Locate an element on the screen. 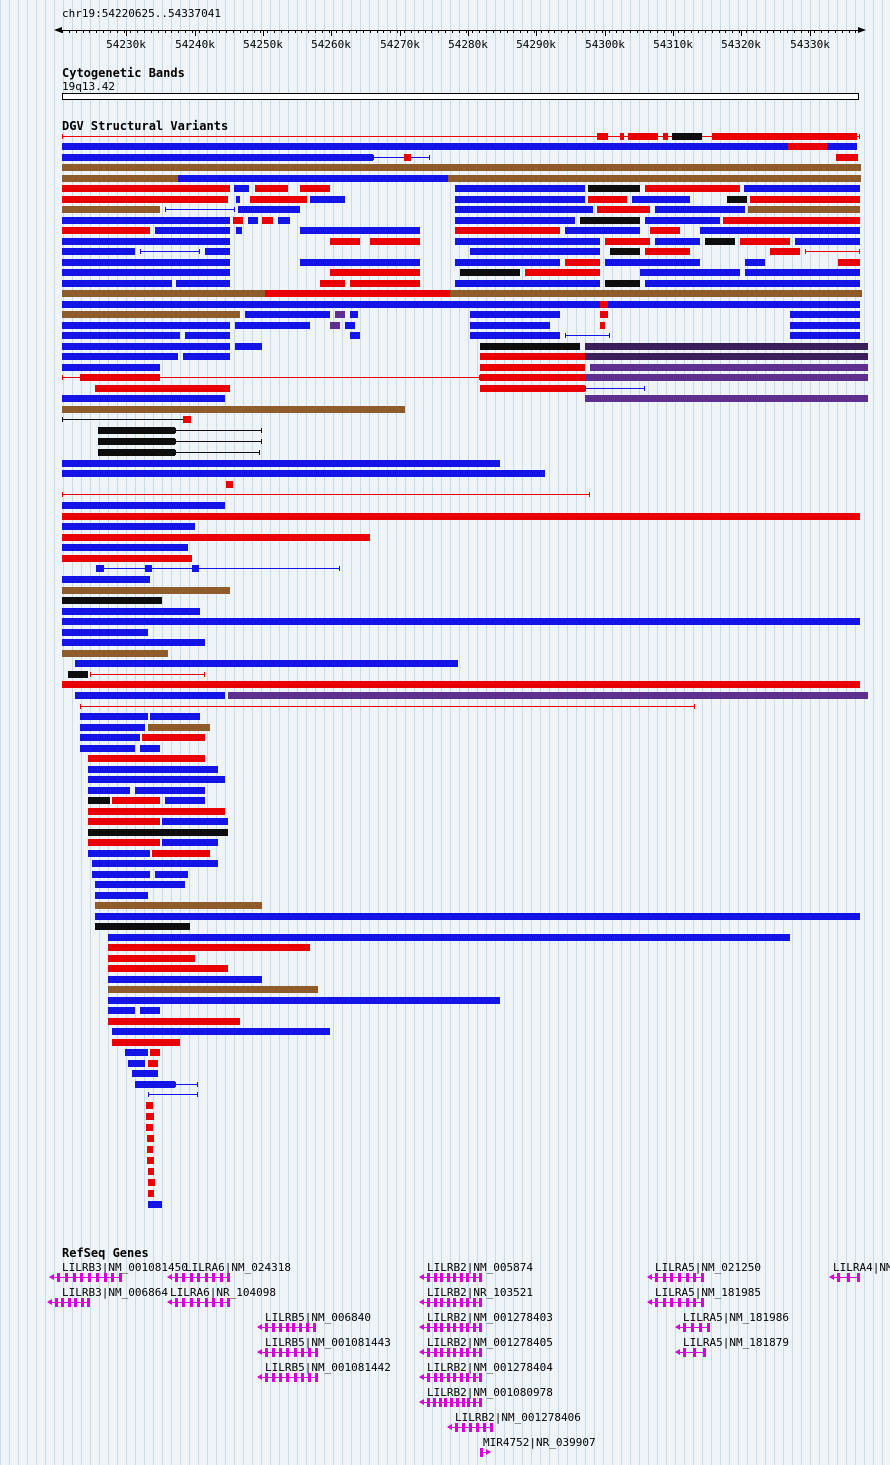 The height and width of the screenshot is (1465, 890). gene-label: LILRA5|NM_021250 is located at coordinates (708, 1267).